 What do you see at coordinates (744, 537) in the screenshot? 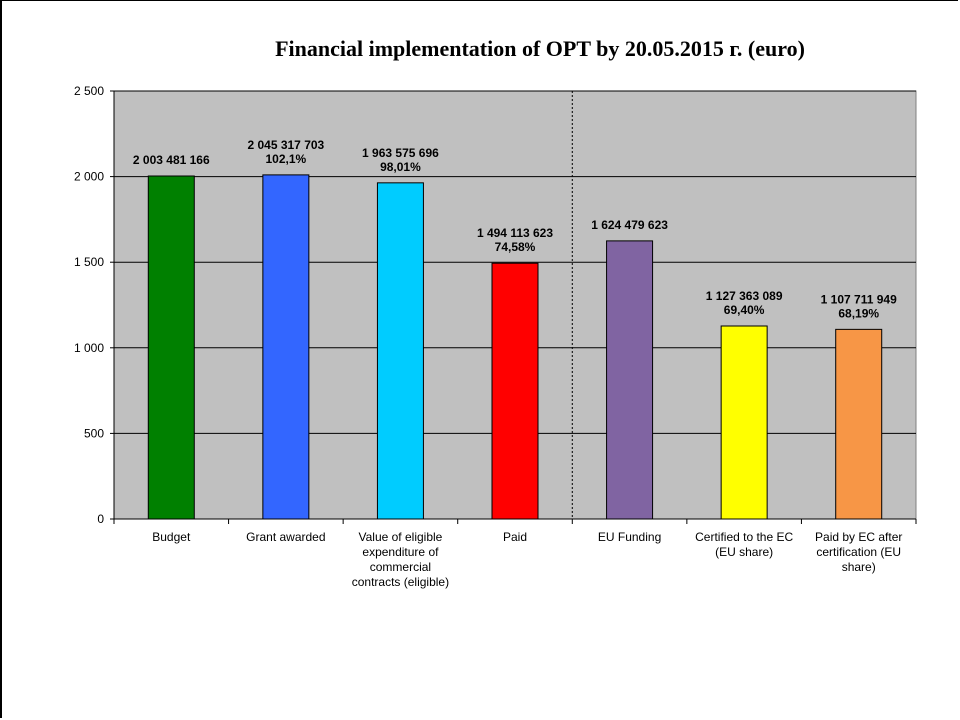
I see `x-category-label: Certified to the EC` at bounding box center [744, 537].